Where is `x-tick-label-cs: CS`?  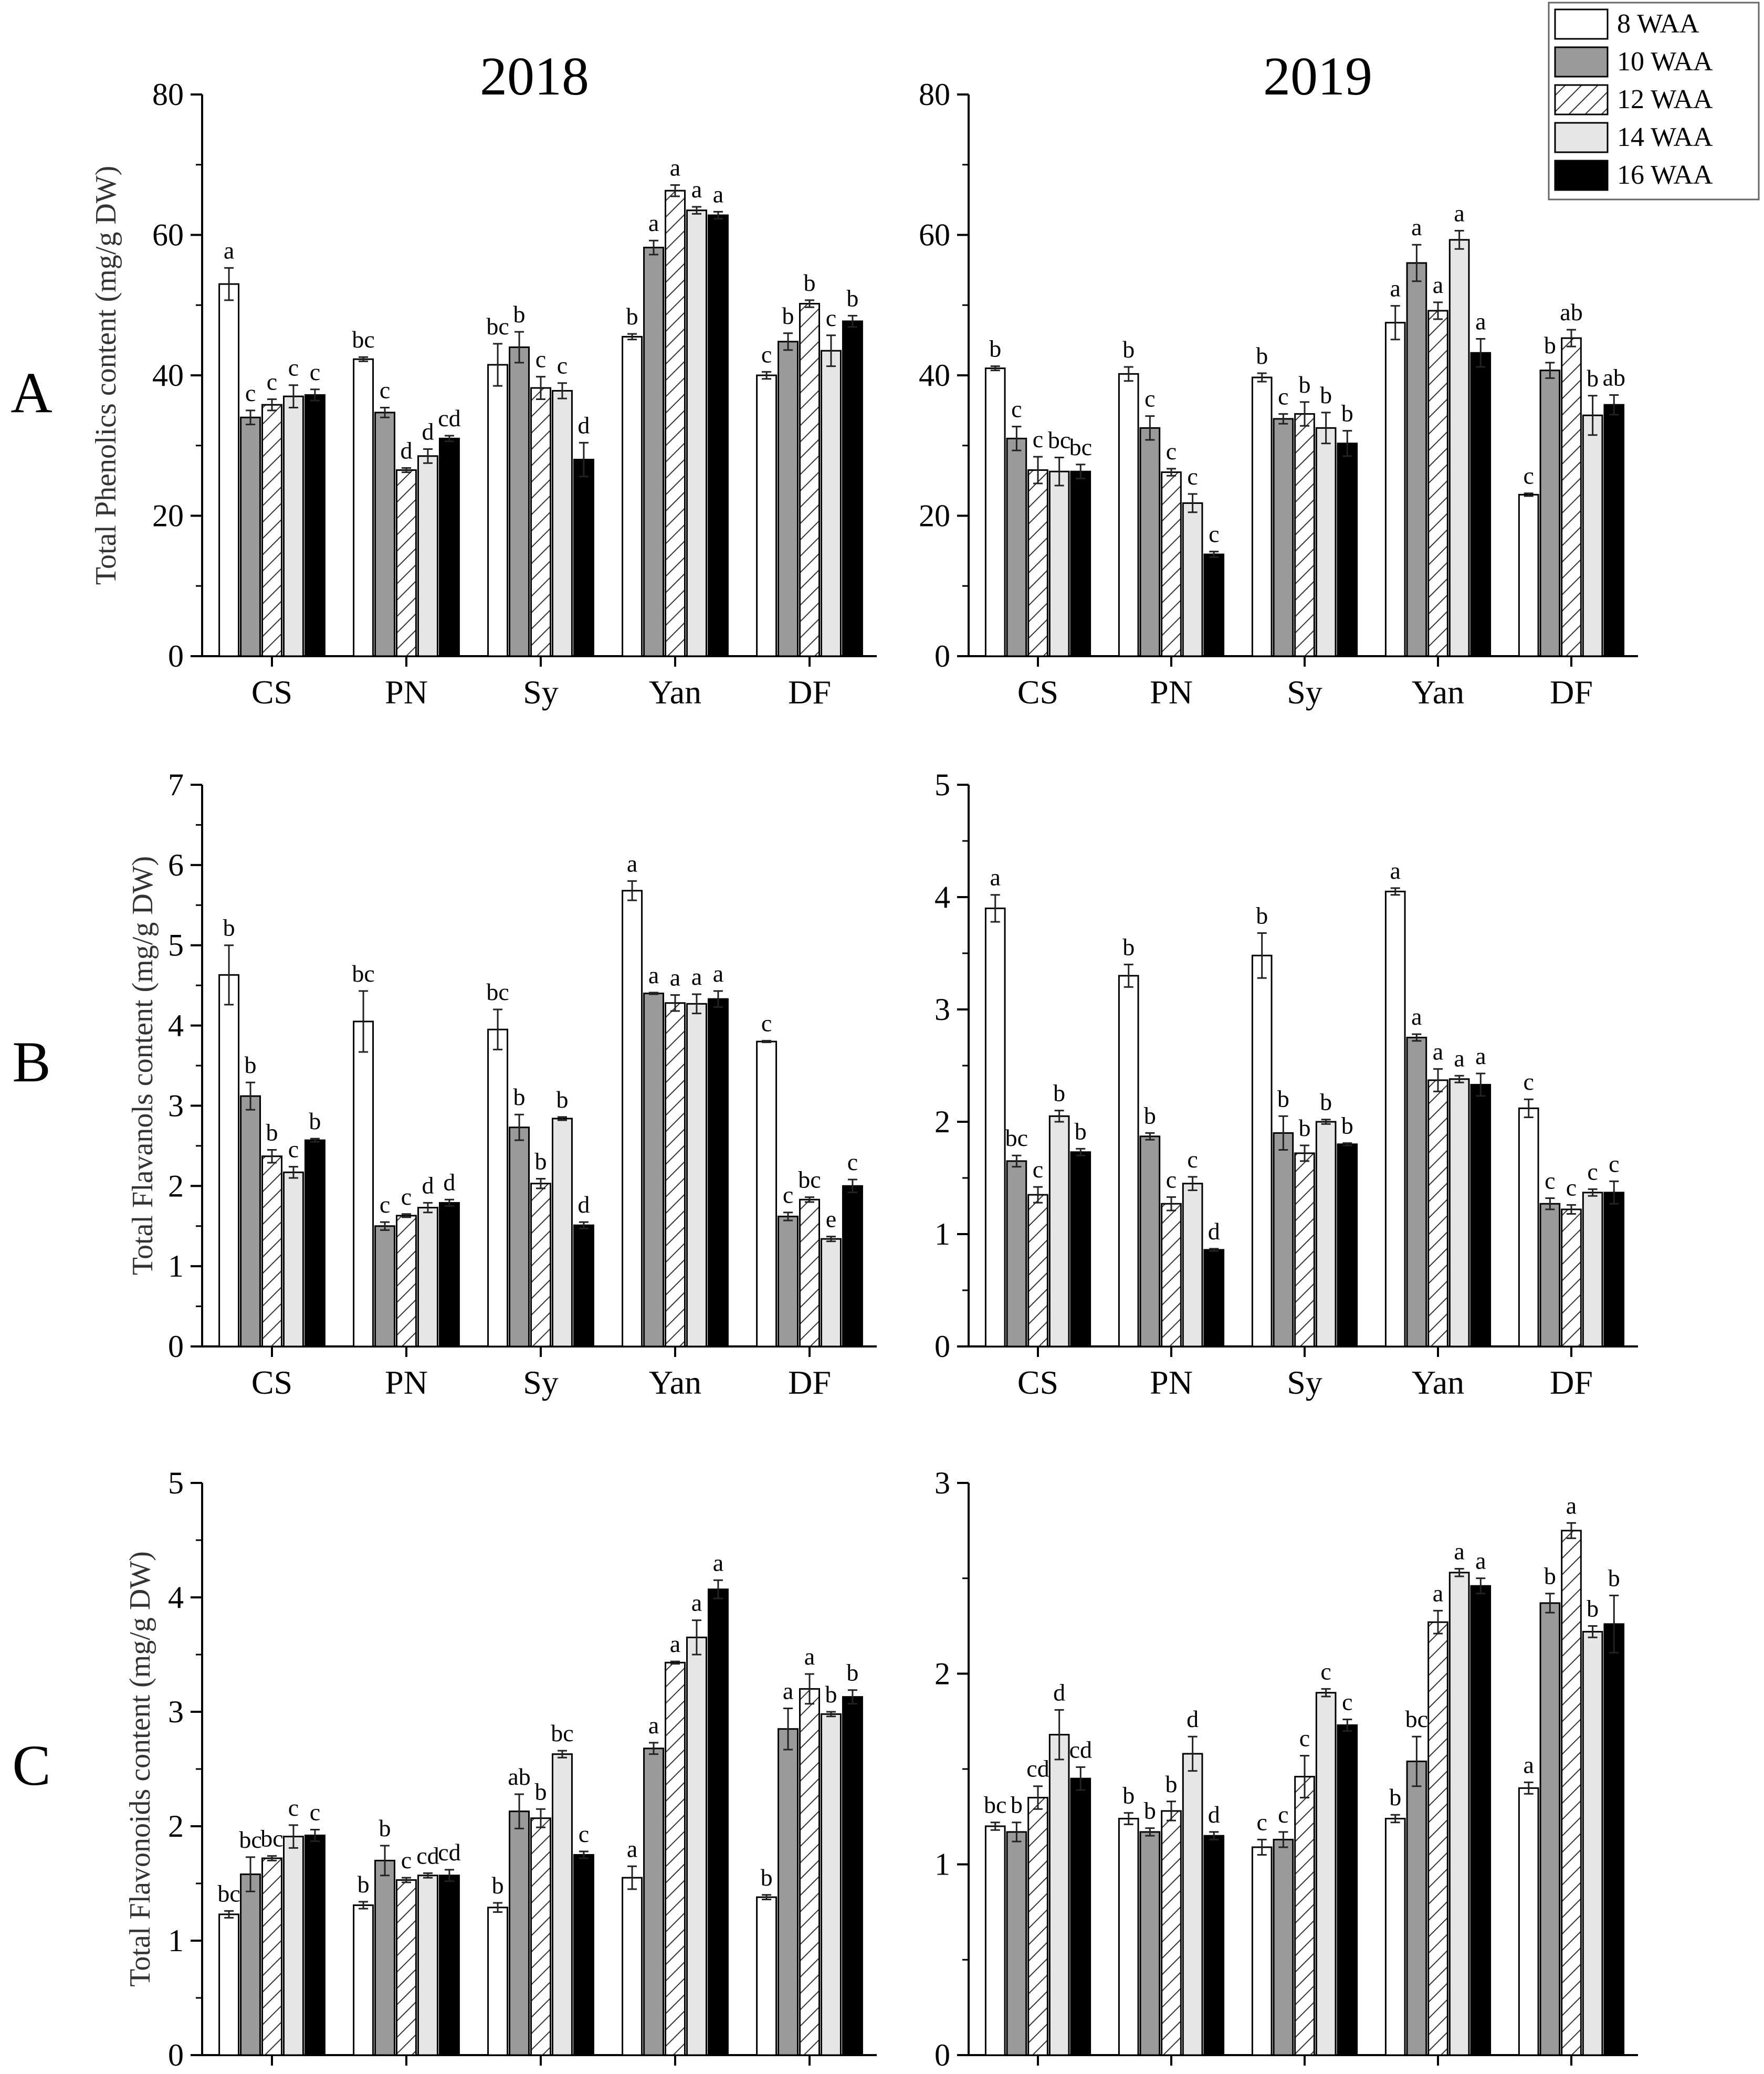 x-tick-label-cs: CS is located at coordinates (1037, 1382).